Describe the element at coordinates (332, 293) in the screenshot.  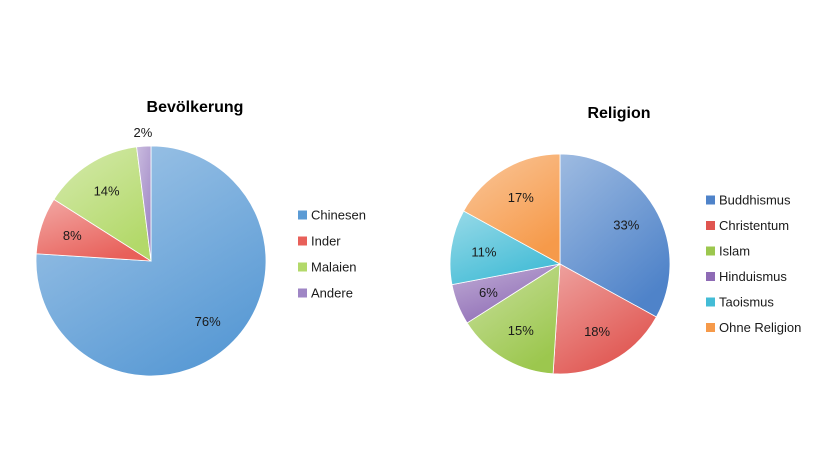
I see `legend-label: Andere` at that location.